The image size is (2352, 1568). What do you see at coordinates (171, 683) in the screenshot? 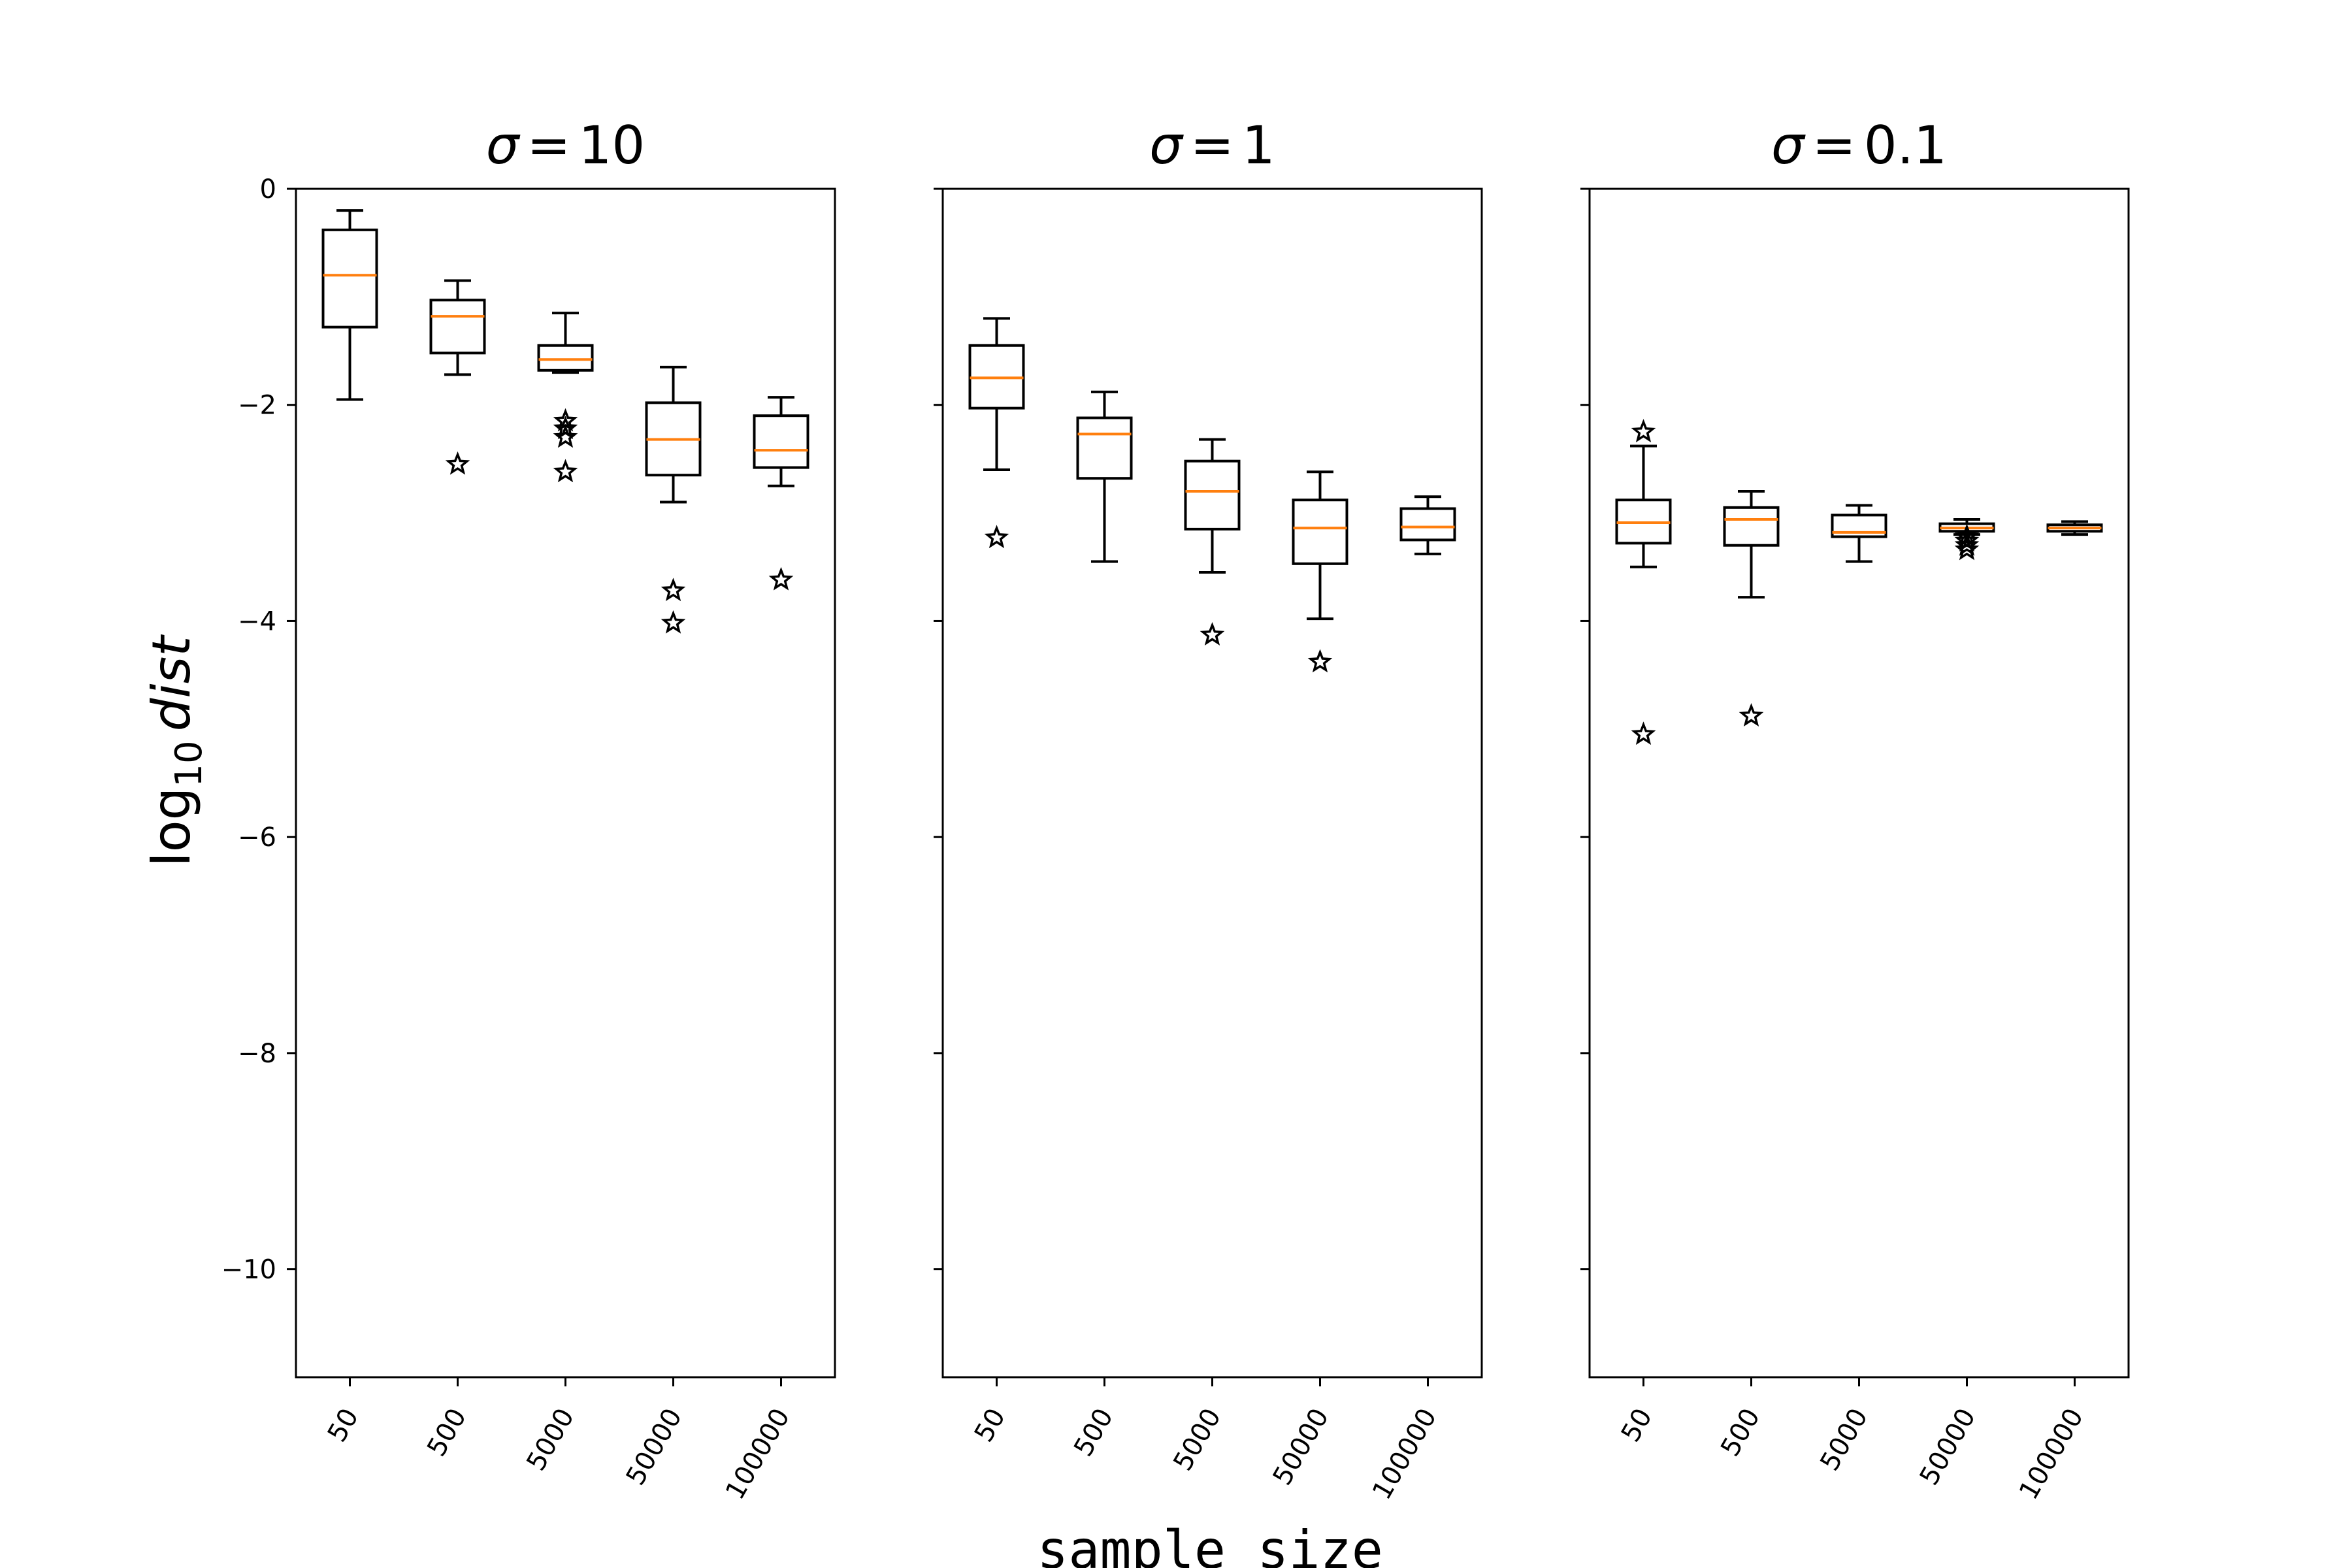
I see `y-axis-label-var: dist` at bounding box center [171, 683].